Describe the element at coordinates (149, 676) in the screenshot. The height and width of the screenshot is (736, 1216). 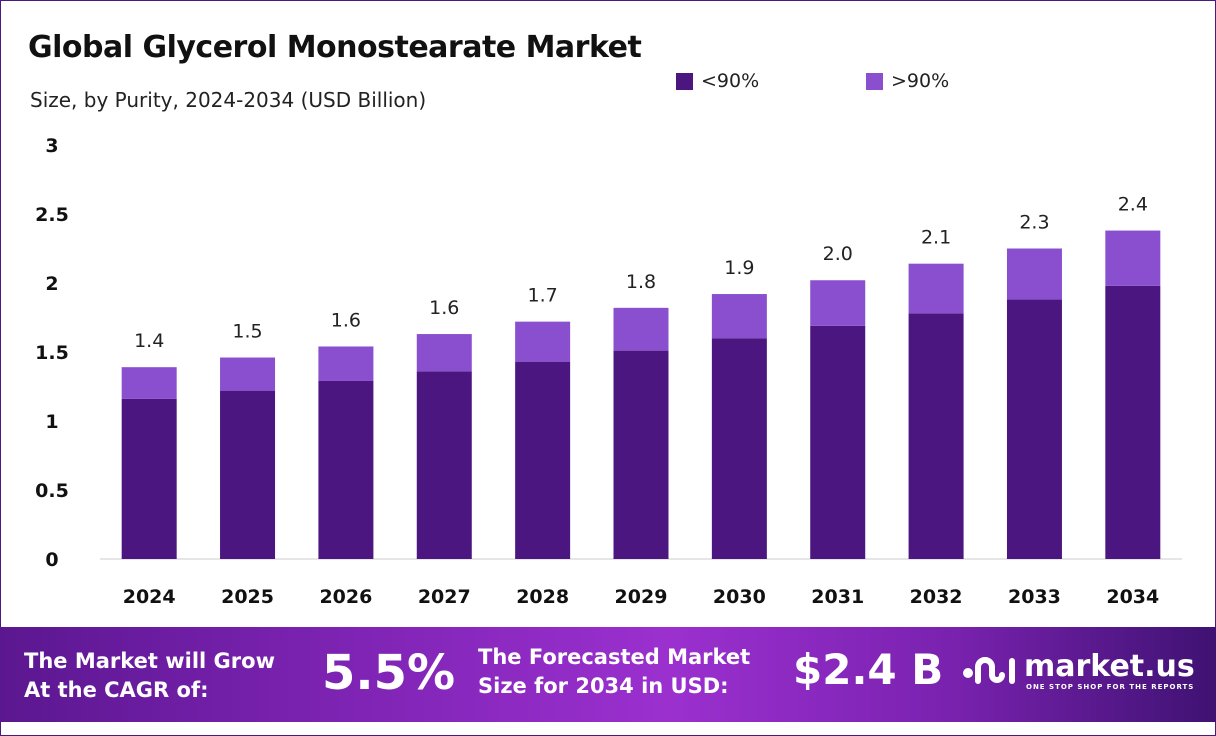
I see `cagr-label: The Market will Grow At the CAGR of:` at that location.